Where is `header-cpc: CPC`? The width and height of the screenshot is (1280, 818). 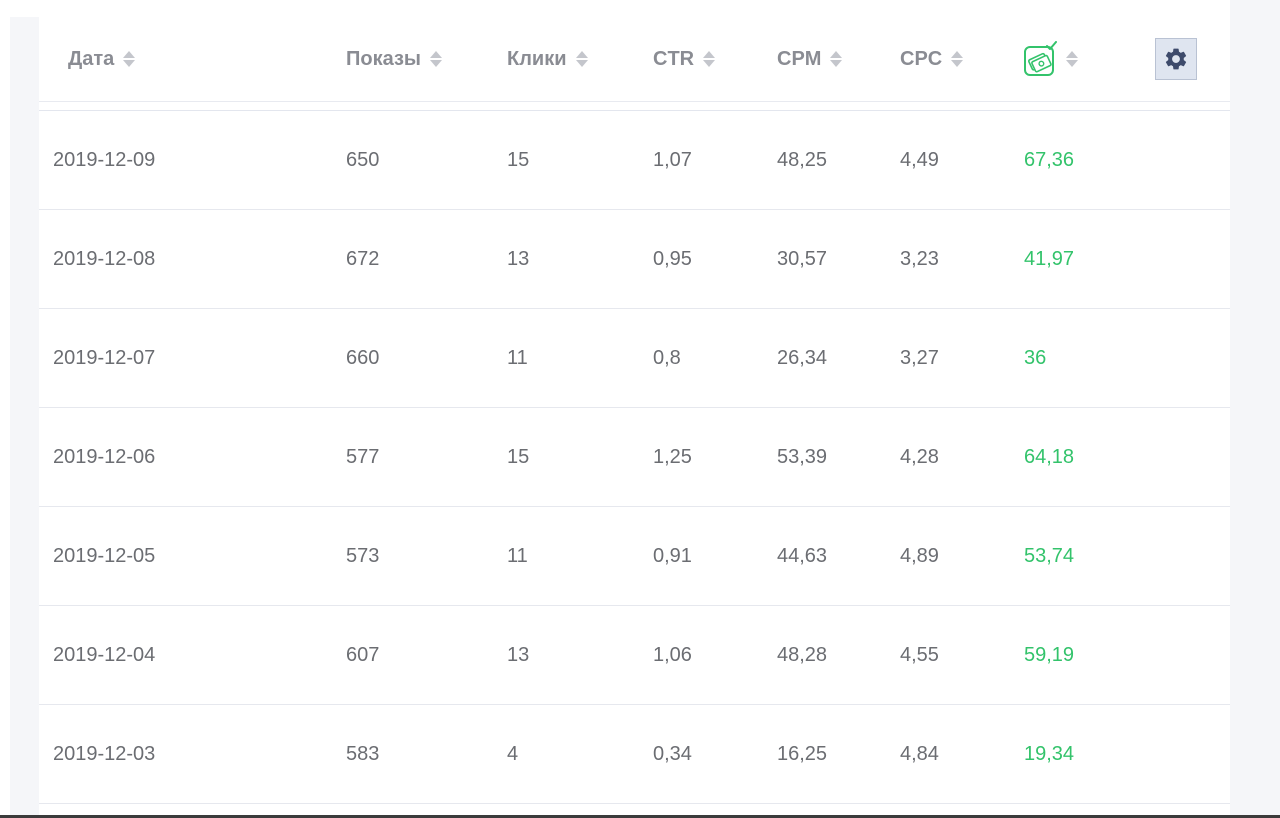 header-cpc: CPC is located at coordinates (932, 59).